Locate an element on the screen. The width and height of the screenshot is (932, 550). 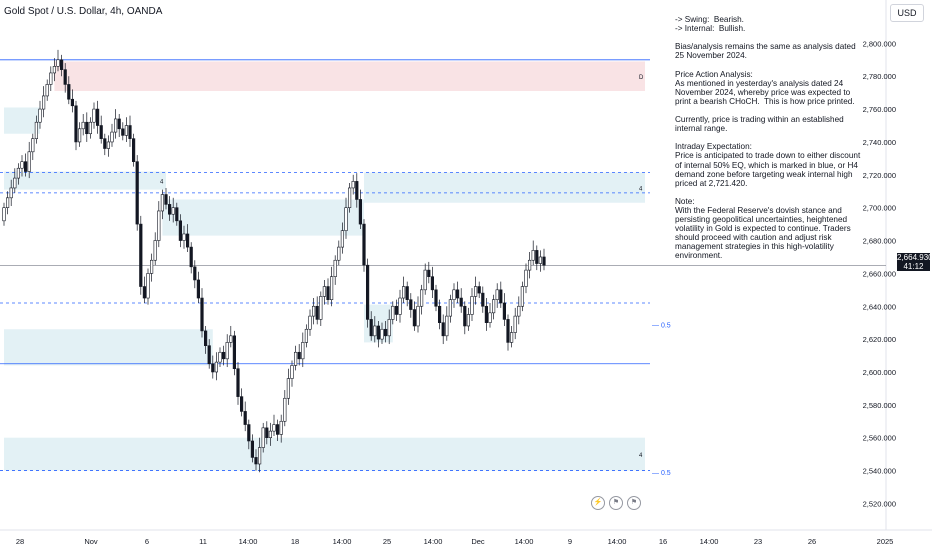
y-tick-label: 2,760.000 is located at coordinates (879, 109).